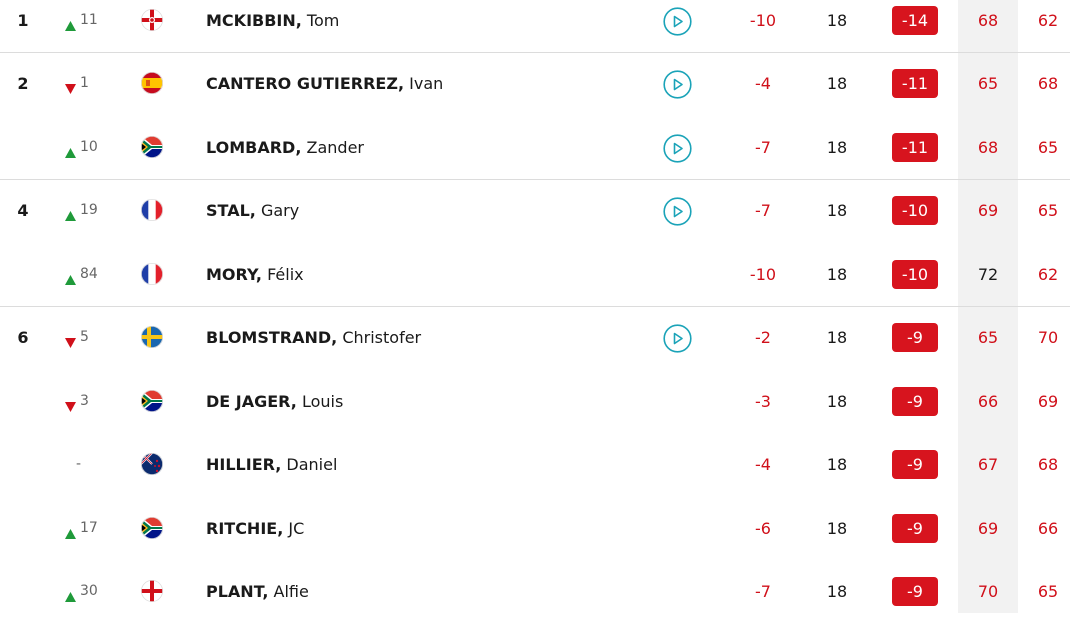 The height and width of the screenshot is (624, 1070). What do you see at coordinates (426, 83) in the screenshot?
I see `first-name: Ivan` at bounding box center [426, 83].